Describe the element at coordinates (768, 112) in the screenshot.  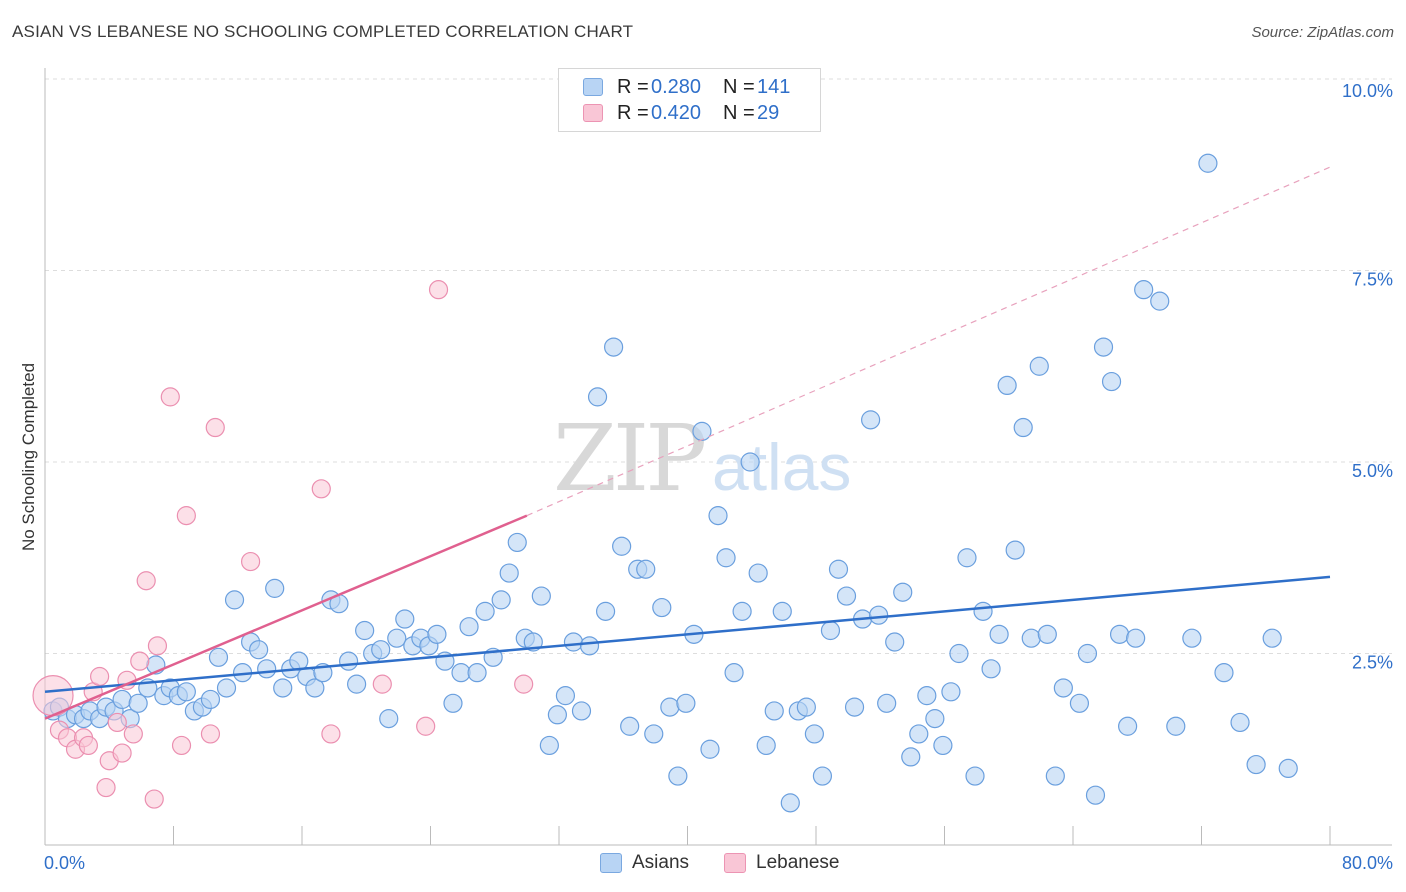
I see `legend-n-value: 29` at that location.